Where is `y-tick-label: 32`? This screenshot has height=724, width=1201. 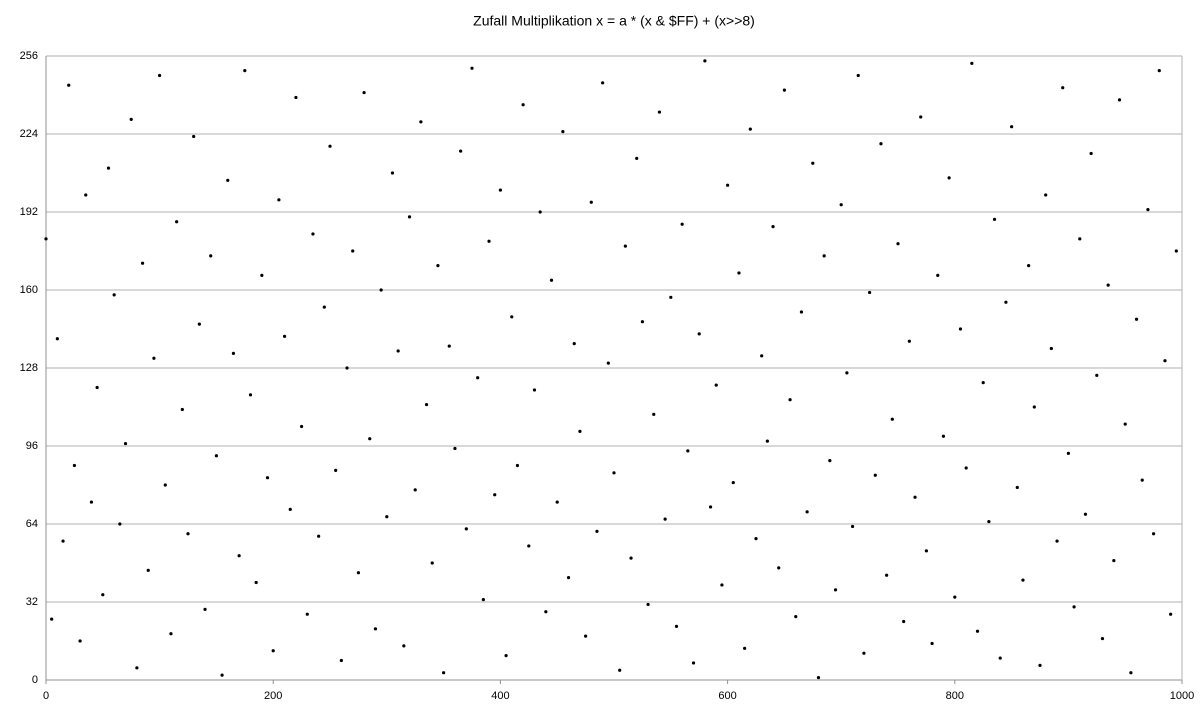 y-tick-label: 32 is located at coordinates (32, 602).